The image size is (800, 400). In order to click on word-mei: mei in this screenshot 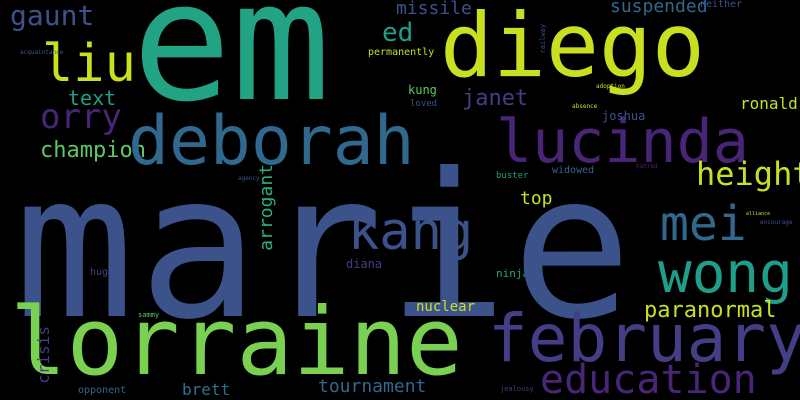, I will do `click(703, 224)`.